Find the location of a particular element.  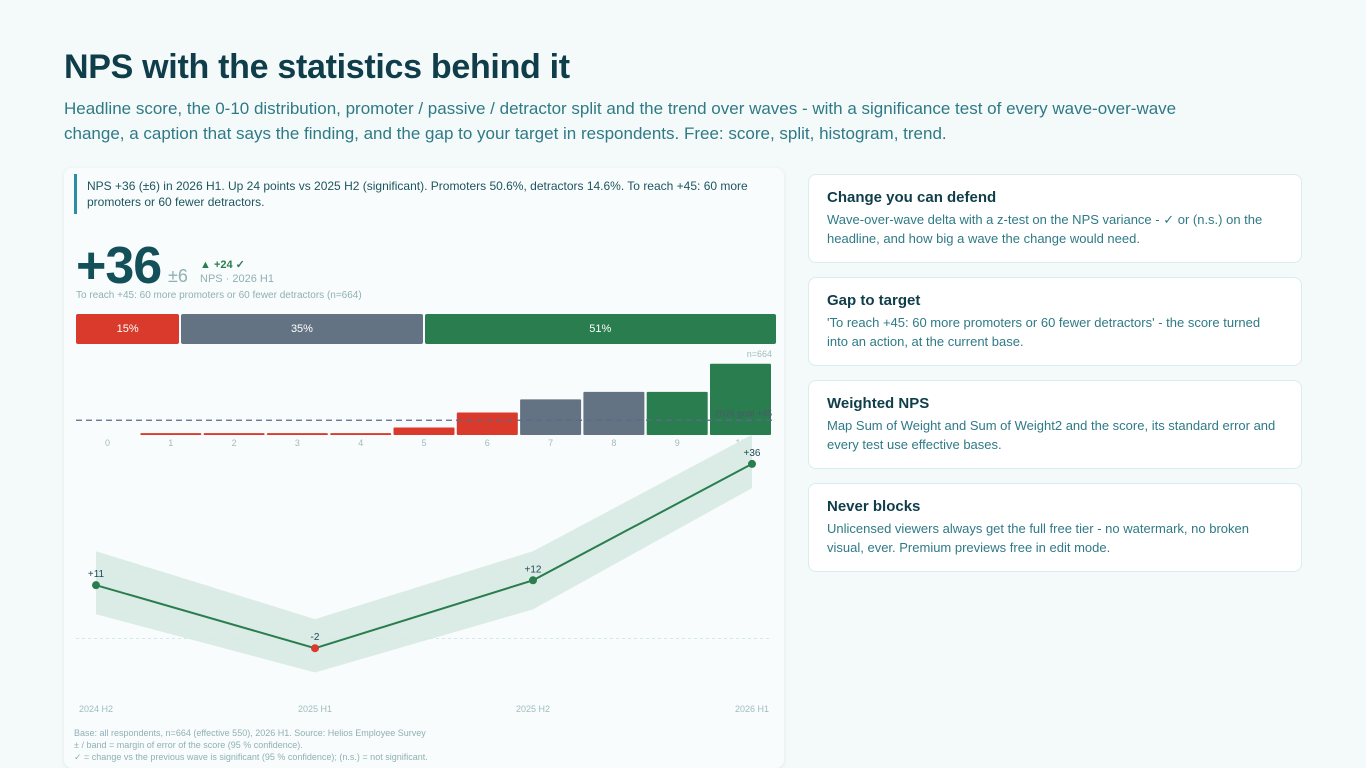

margin-of-error: ±6 is located at coordinates (178, 276).